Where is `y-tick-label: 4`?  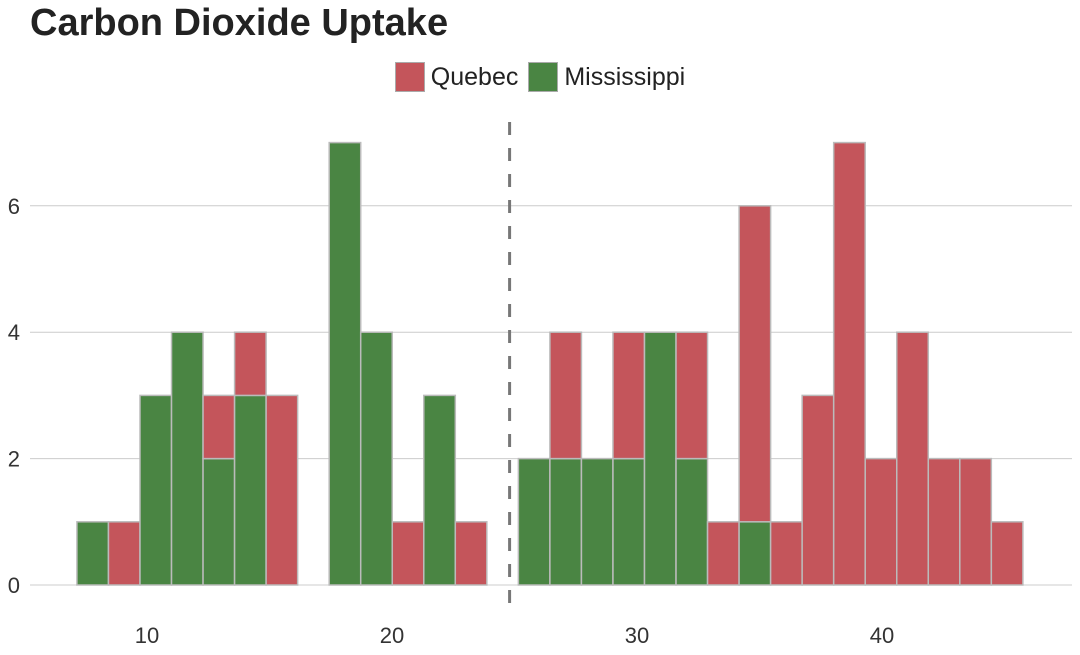 y-tick-label: 4 is located at coordinates (14, 332).